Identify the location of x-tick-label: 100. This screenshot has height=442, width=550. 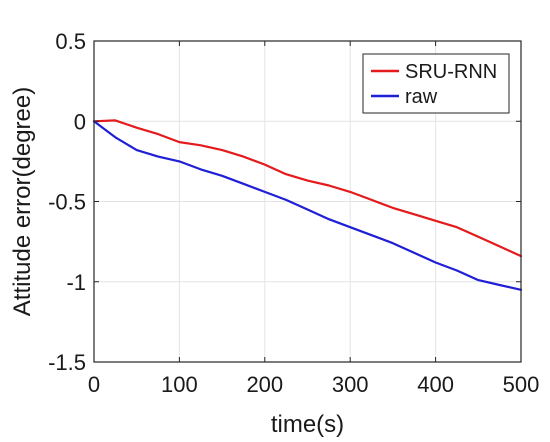
(179, 384).